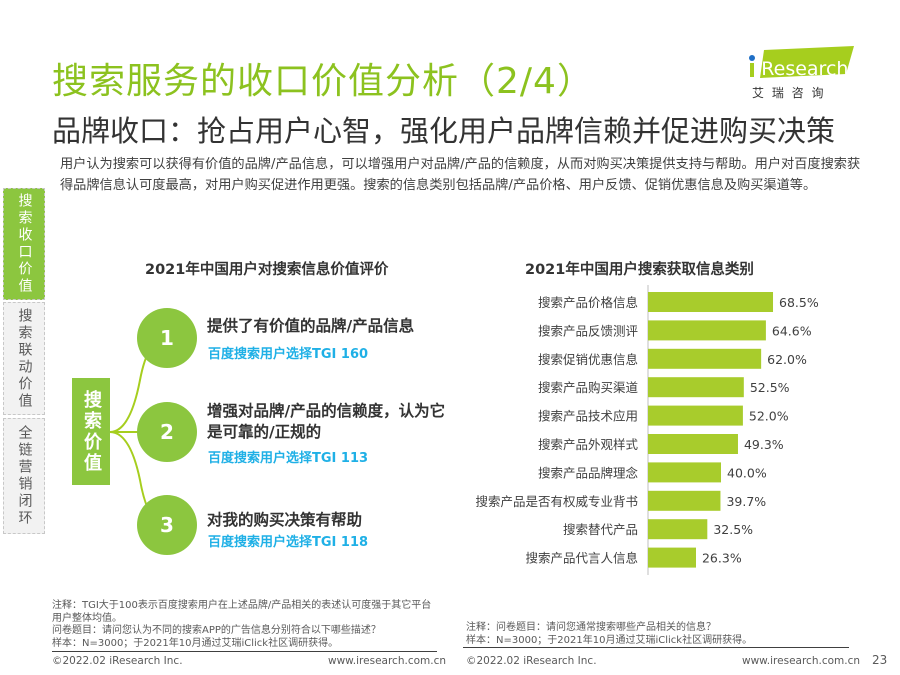  I want to click on logo-graphic: iResearch 艾 瑞 咨 询, so click(801, 73).